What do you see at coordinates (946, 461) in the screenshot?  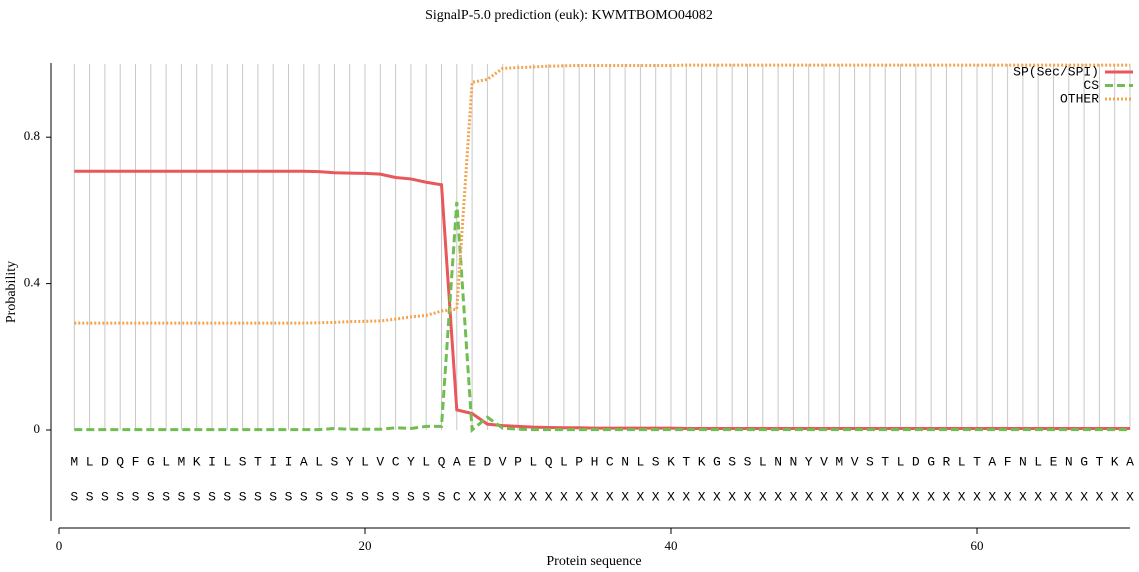 I see `residue: R` at bounding box center [946, 461].